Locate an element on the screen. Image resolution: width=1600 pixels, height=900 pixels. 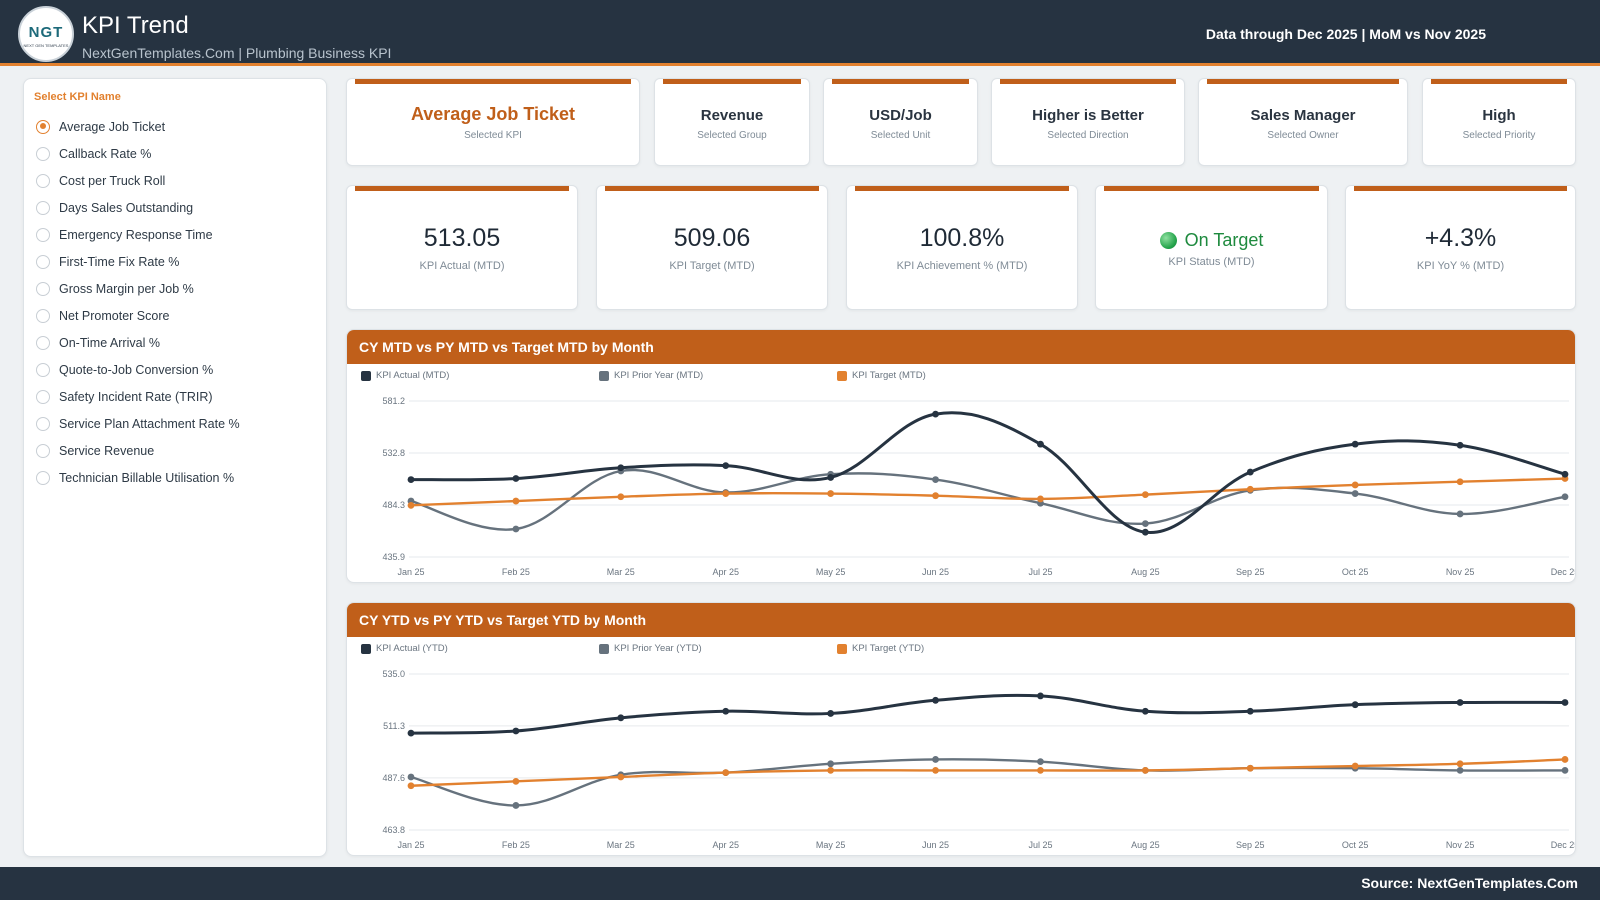
kpi-option: Cost per Truck Roll is located at coordinates (138, 180).